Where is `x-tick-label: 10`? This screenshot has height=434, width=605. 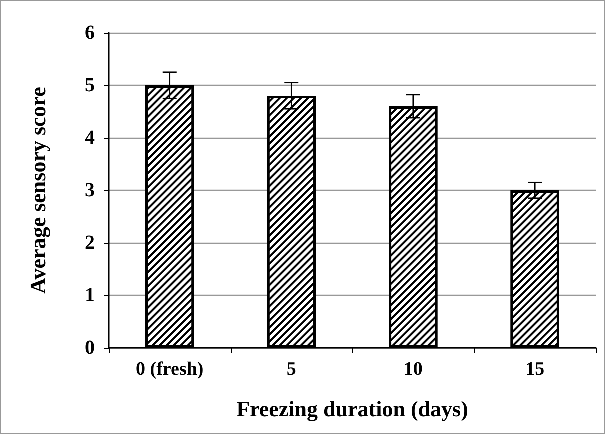 x-tick-label: 10 is located at coordinates (413, 369).